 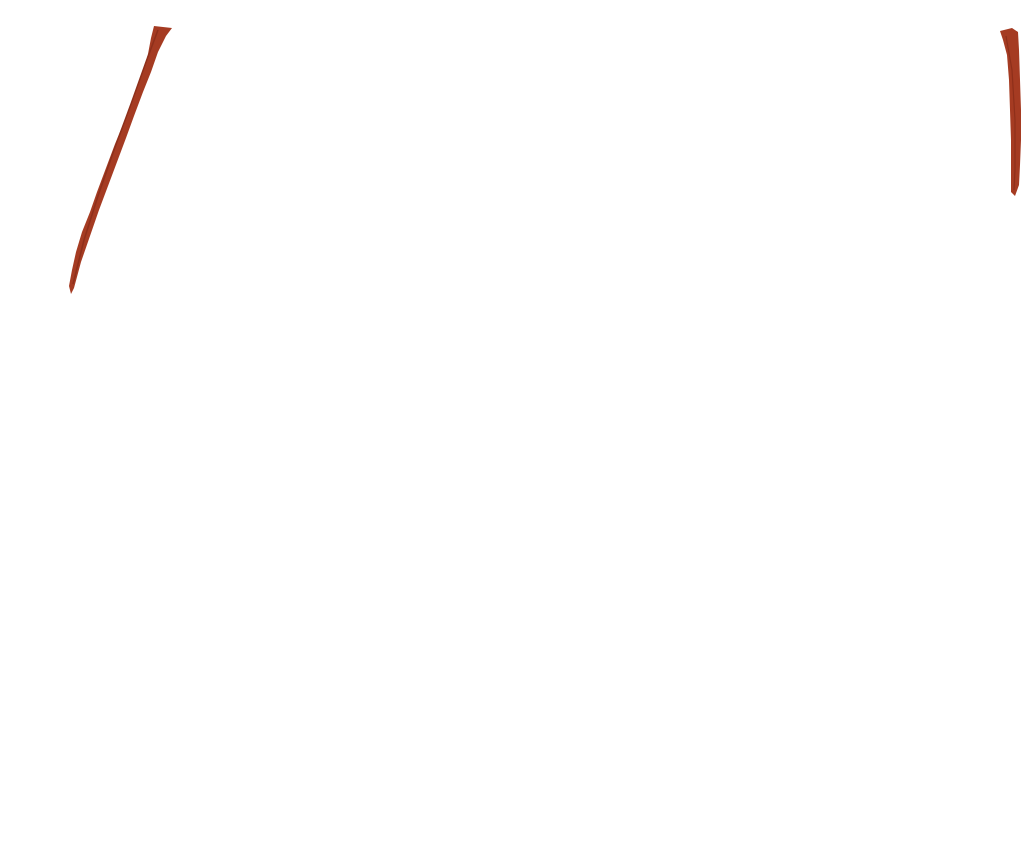 I want to click on brush-stroke-left-edge, so click(x=115, y=157).